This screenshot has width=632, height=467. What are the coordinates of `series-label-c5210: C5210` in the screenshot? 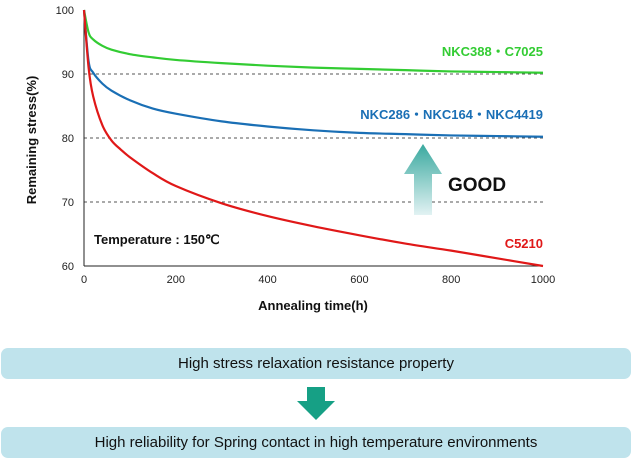 It's located at (524, 243).